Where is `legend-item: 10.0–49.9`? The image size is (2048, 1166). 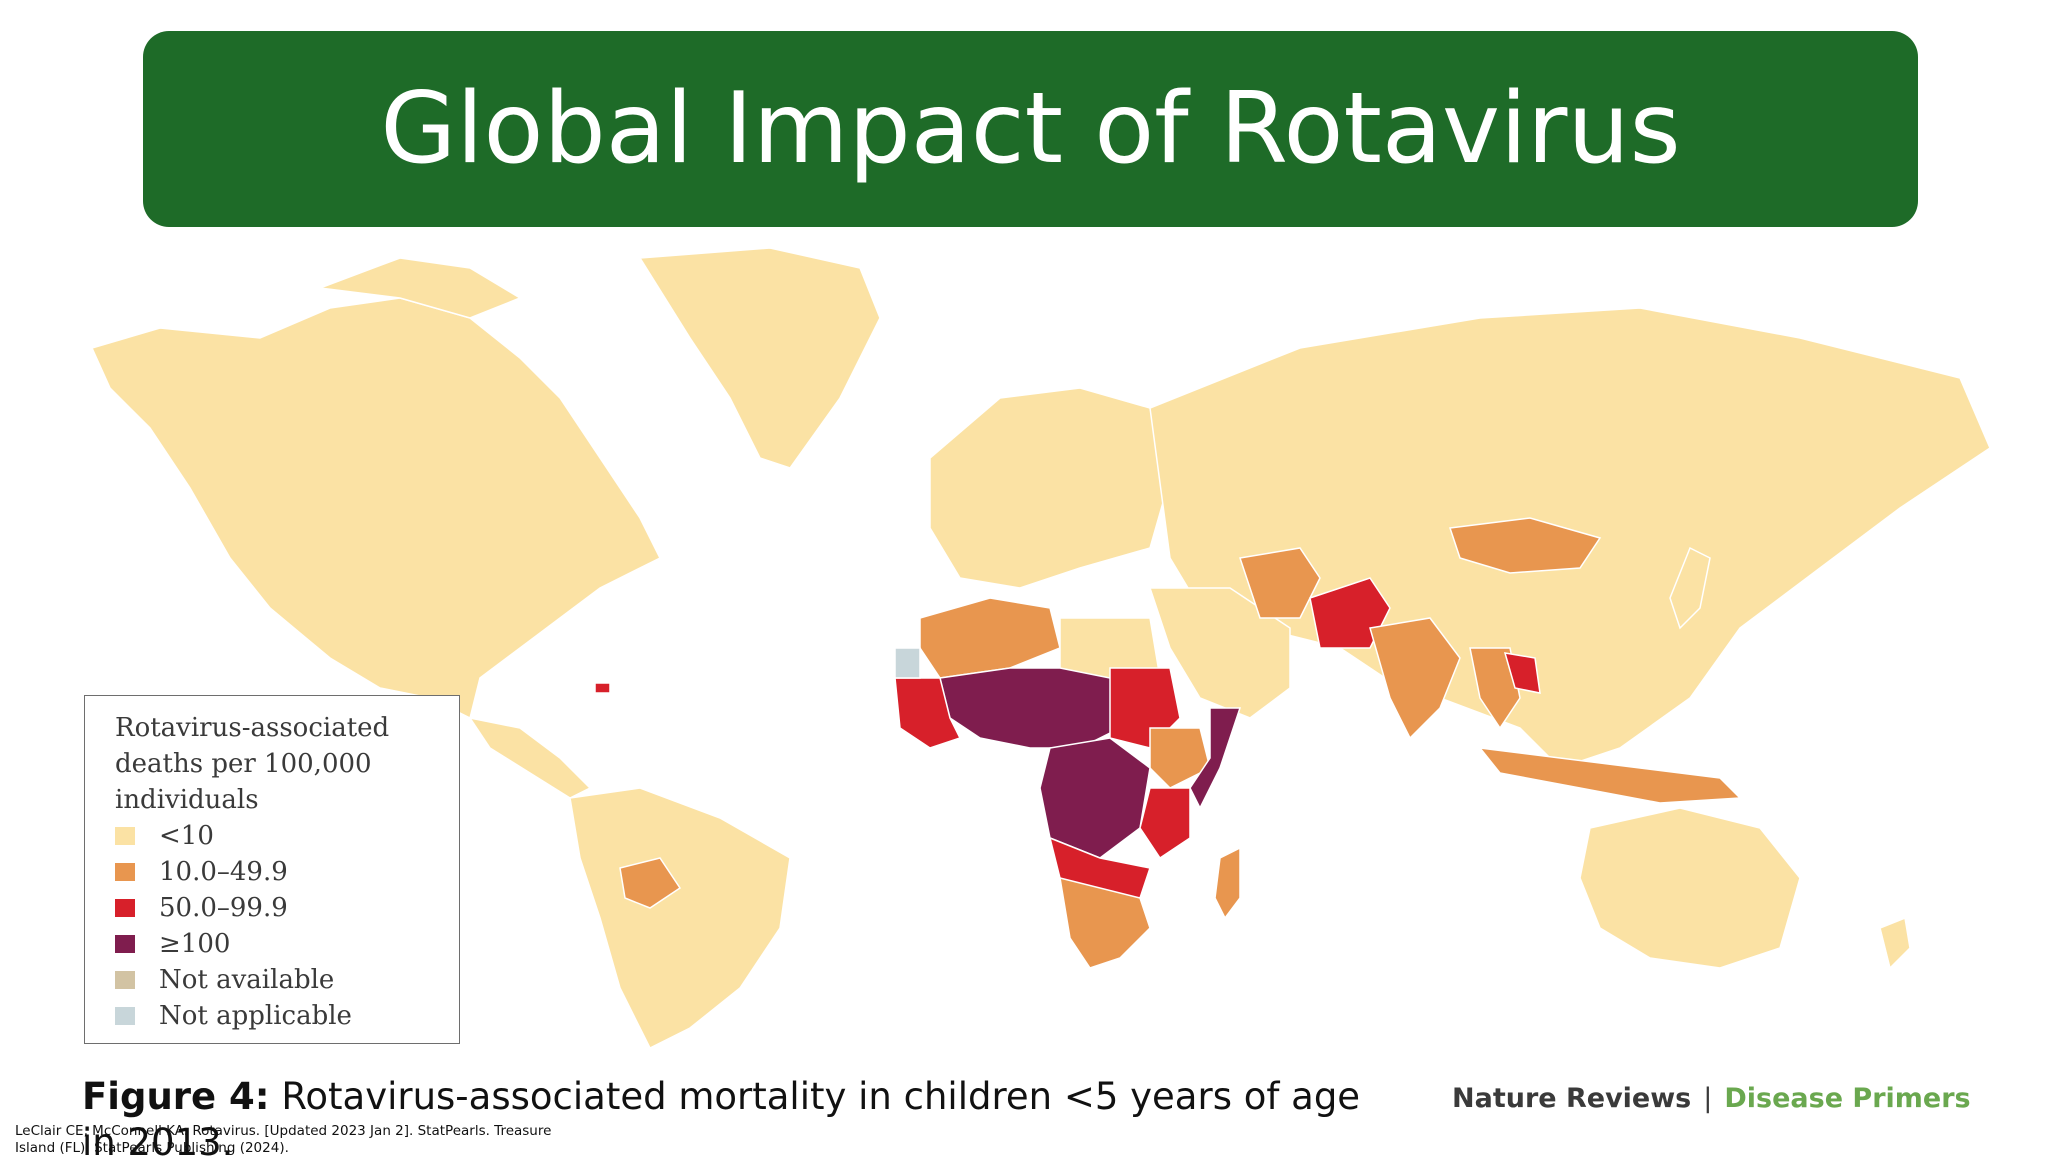
legend-item: 10.0–49.9 is located at coordinates (287, 872).